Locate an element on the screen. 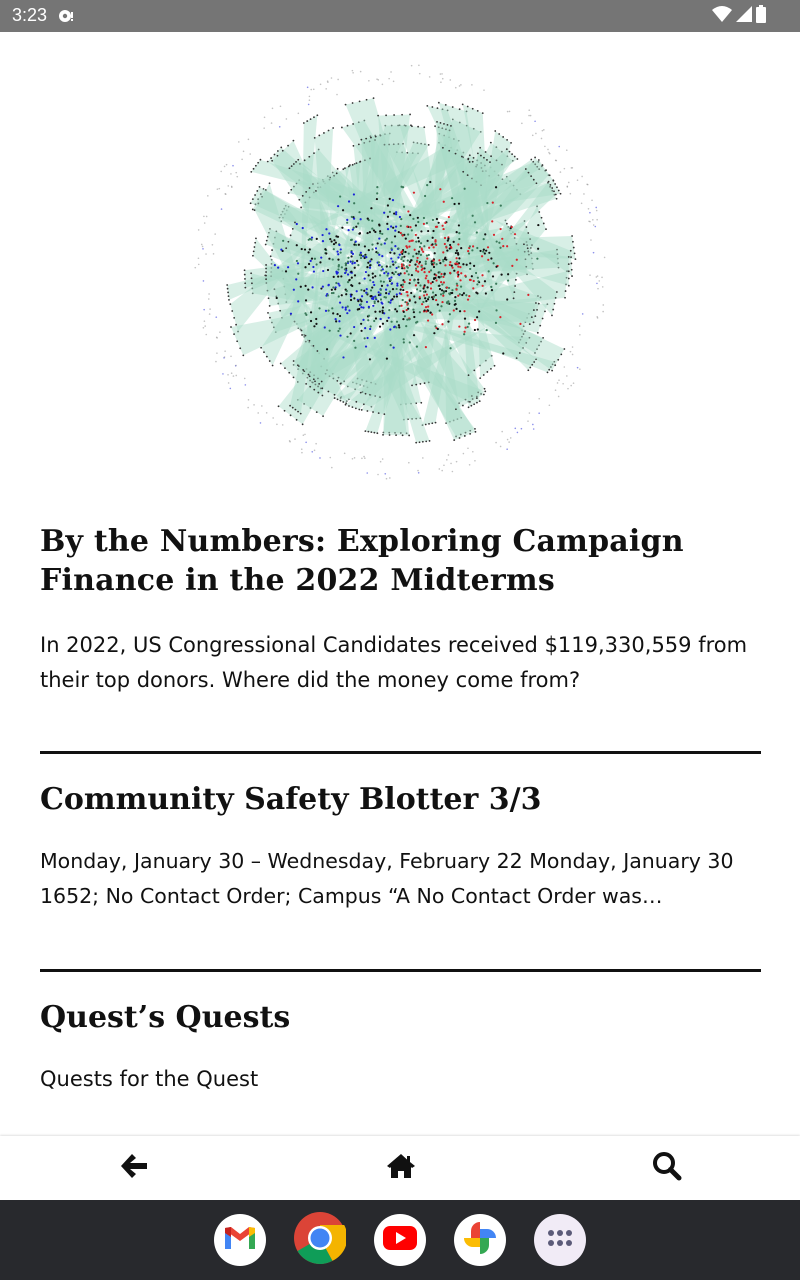 Image resolution: width=800 pixels, height=1280 pixels. back-button is located at coordinates (134, 1168).